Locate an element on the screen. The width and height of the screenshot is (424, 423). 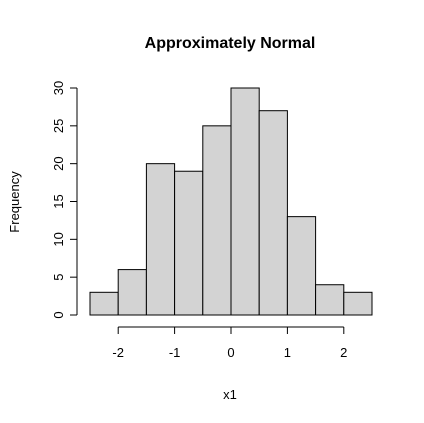
y-tick-label: 20 is located at coordinates (58, 163).